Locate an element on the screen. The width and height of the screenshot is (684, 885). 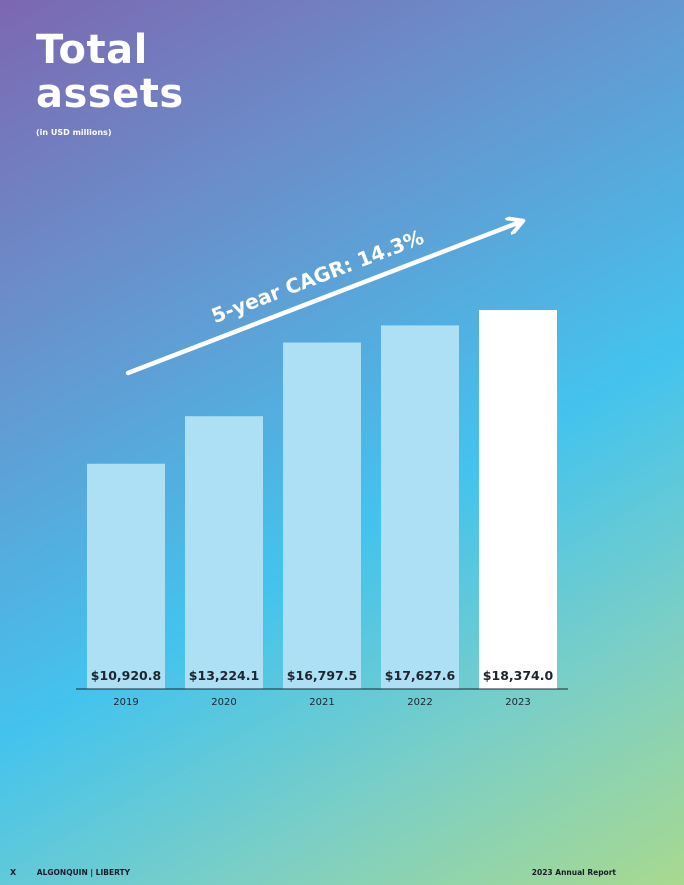
bar-2019 is located at coordinates (126, 576).